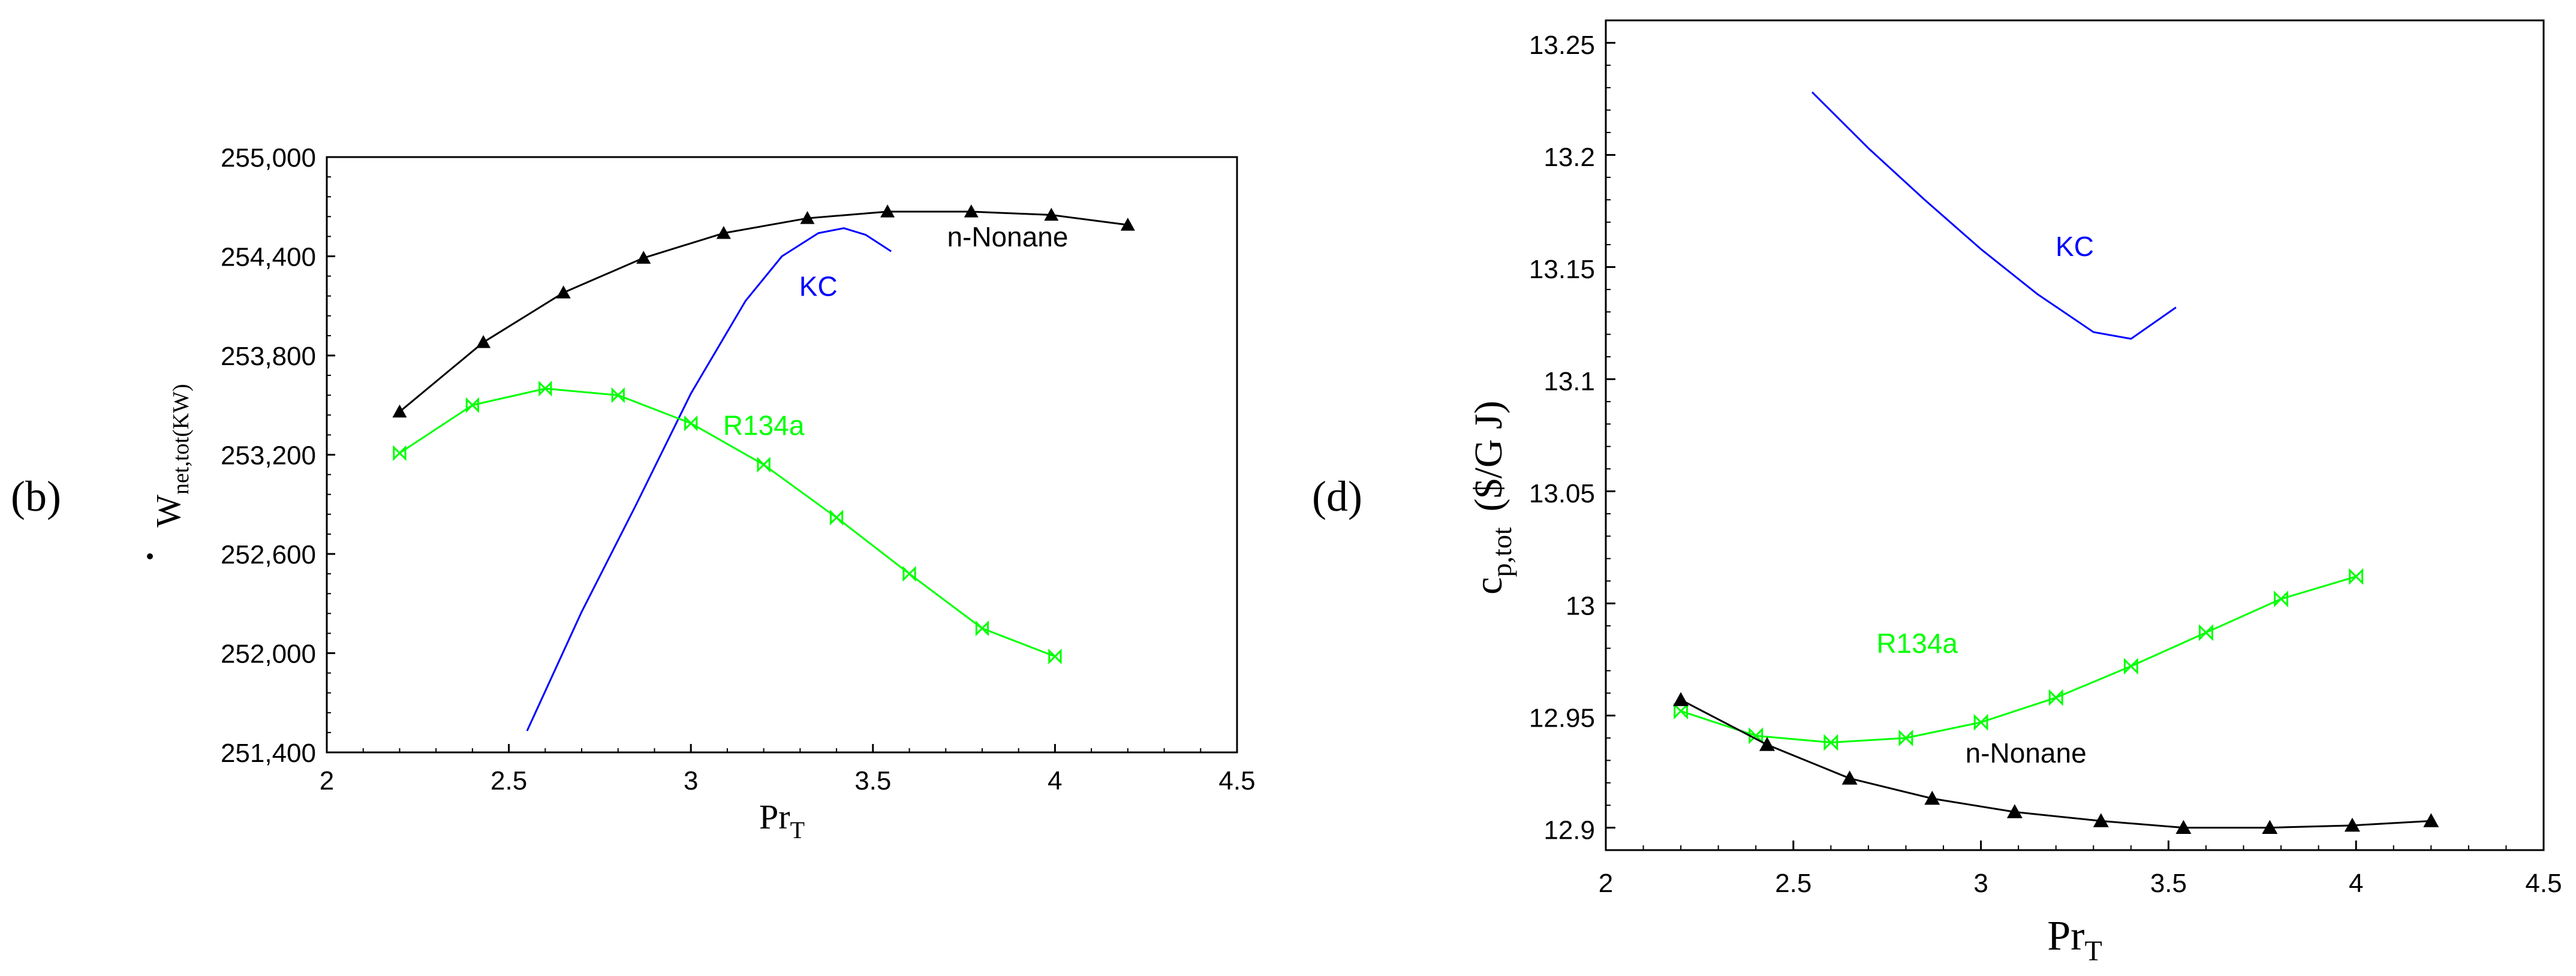  I want to click on panel-label-b: (b), so click(36, 496).